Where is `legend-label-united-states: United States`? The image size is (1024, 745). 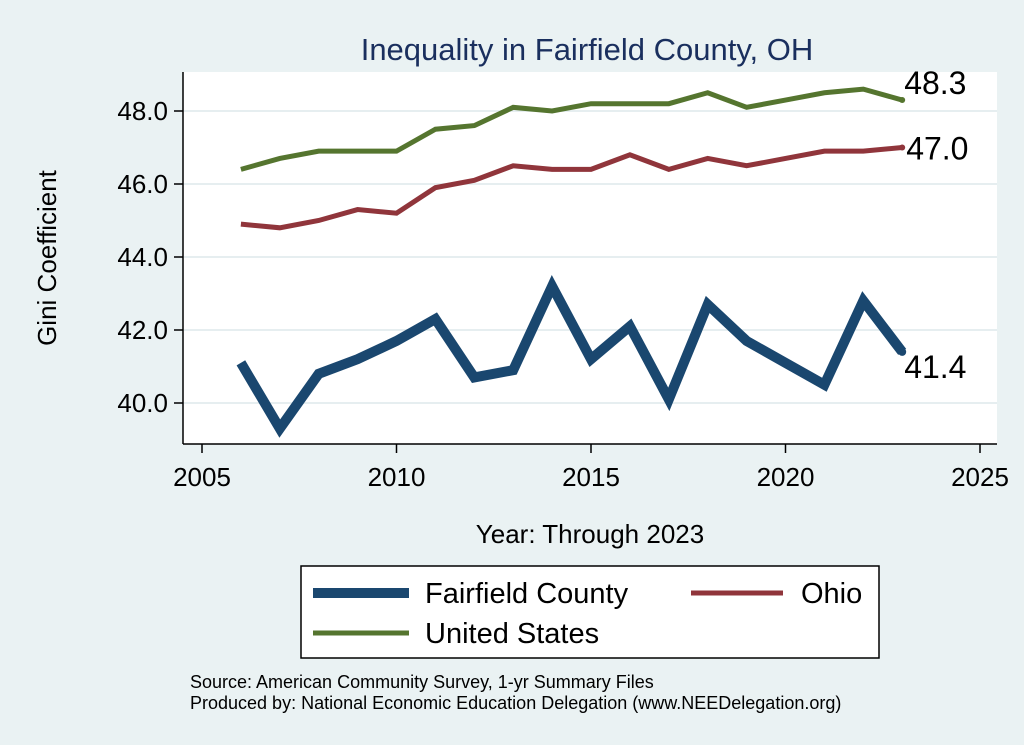 legend-label-united-states: United States is located at coordinates (512, 634).